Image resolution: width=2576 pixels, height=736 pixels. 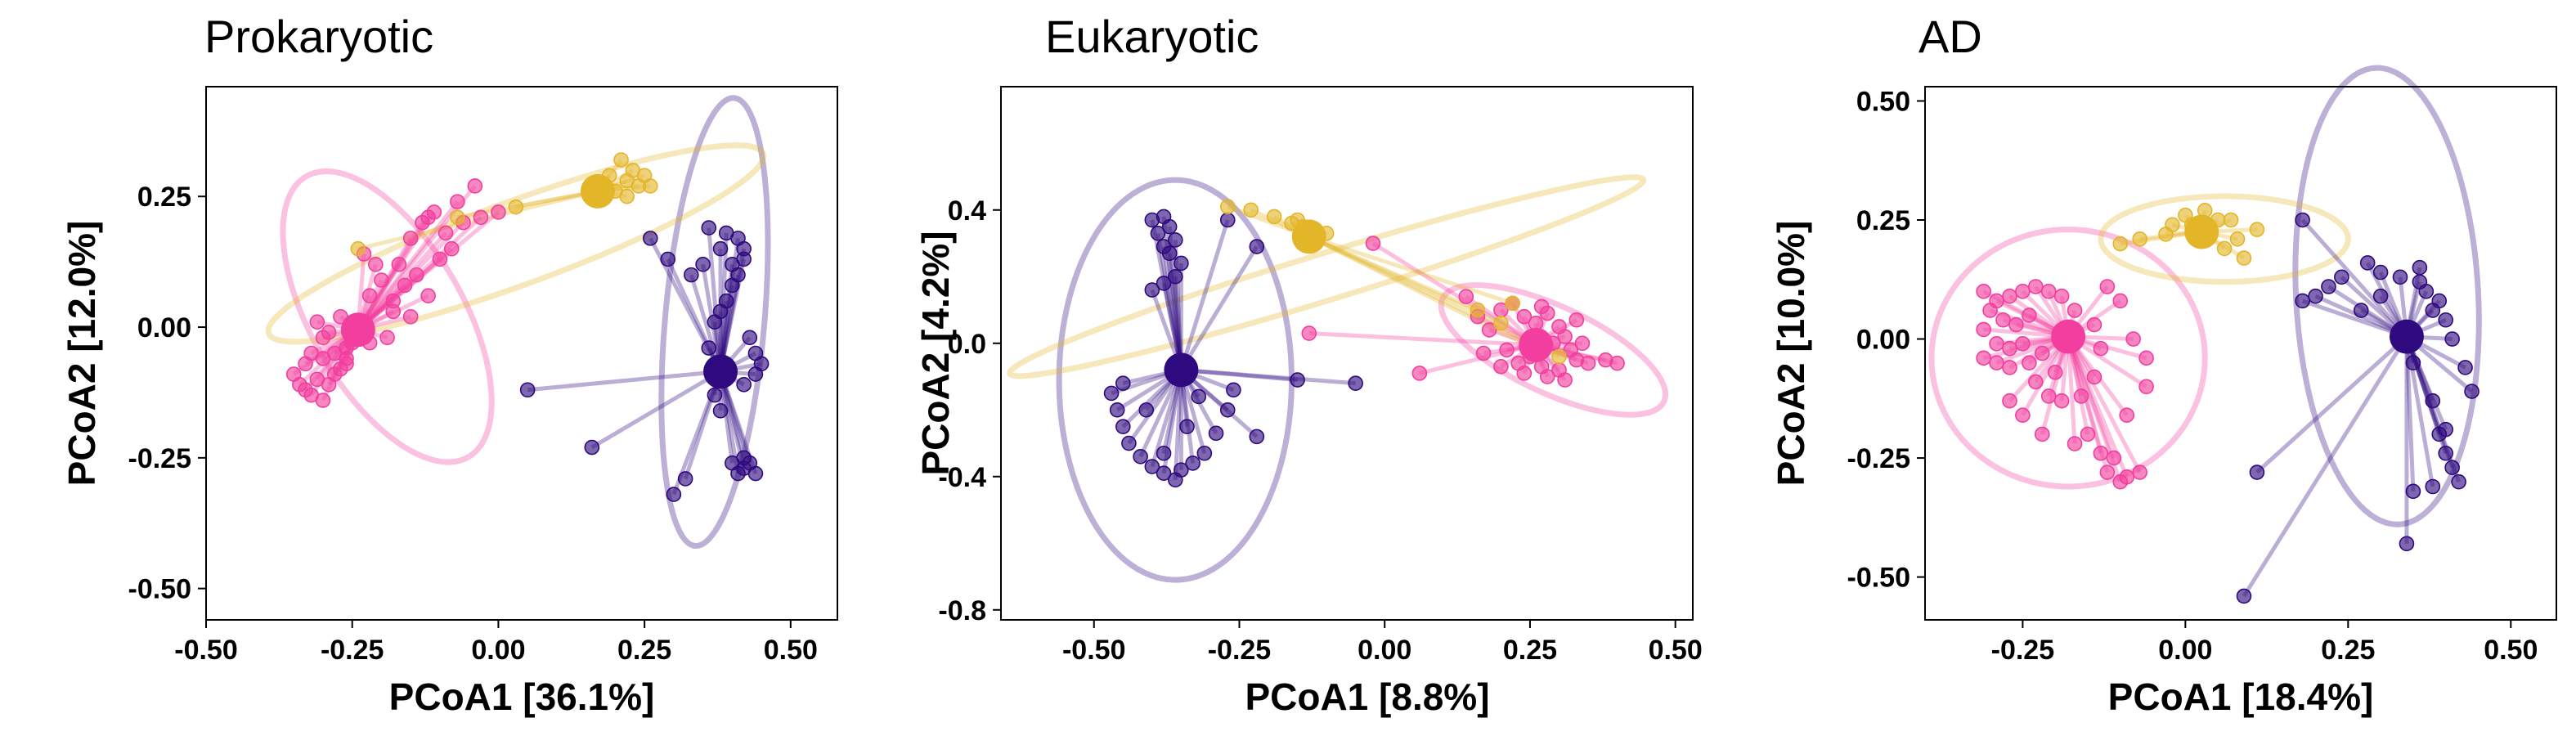 I want to click on y-tick-label: -0.50, so click(x=160, y=589).